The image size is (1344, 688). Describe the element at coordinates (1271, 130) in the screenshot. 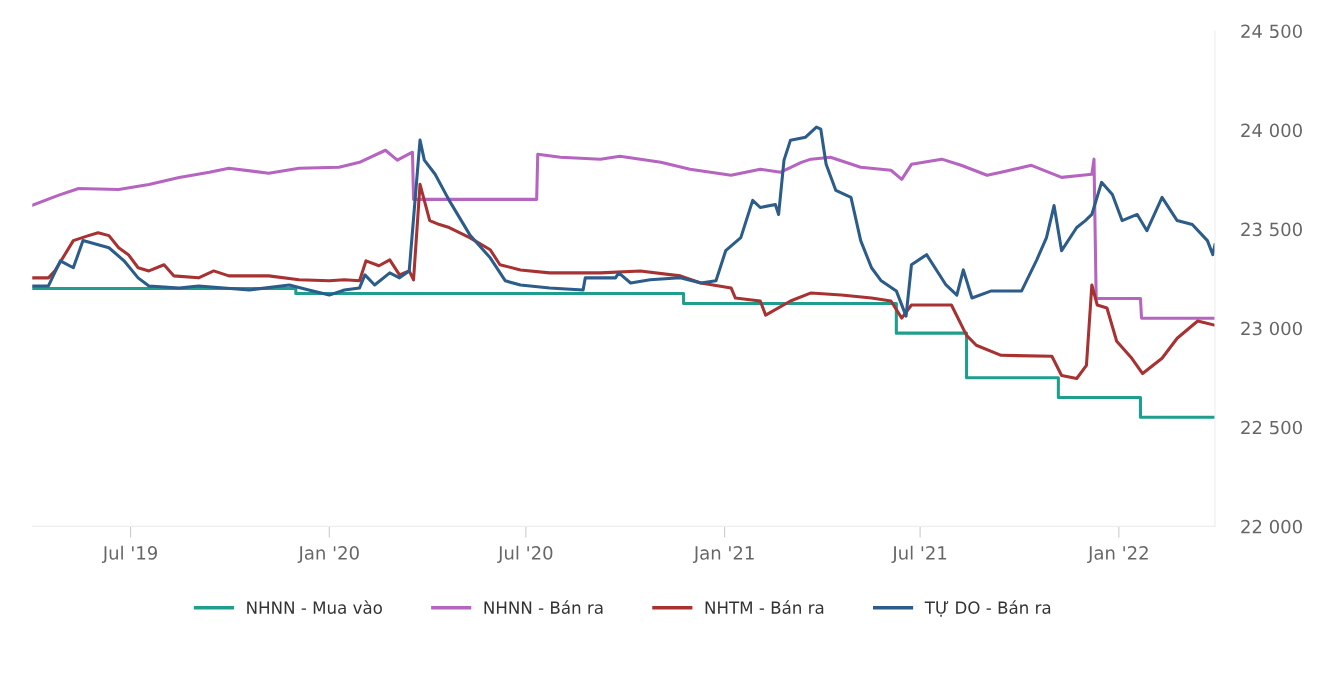

I see `y-tick-label: 24 000` at that location.